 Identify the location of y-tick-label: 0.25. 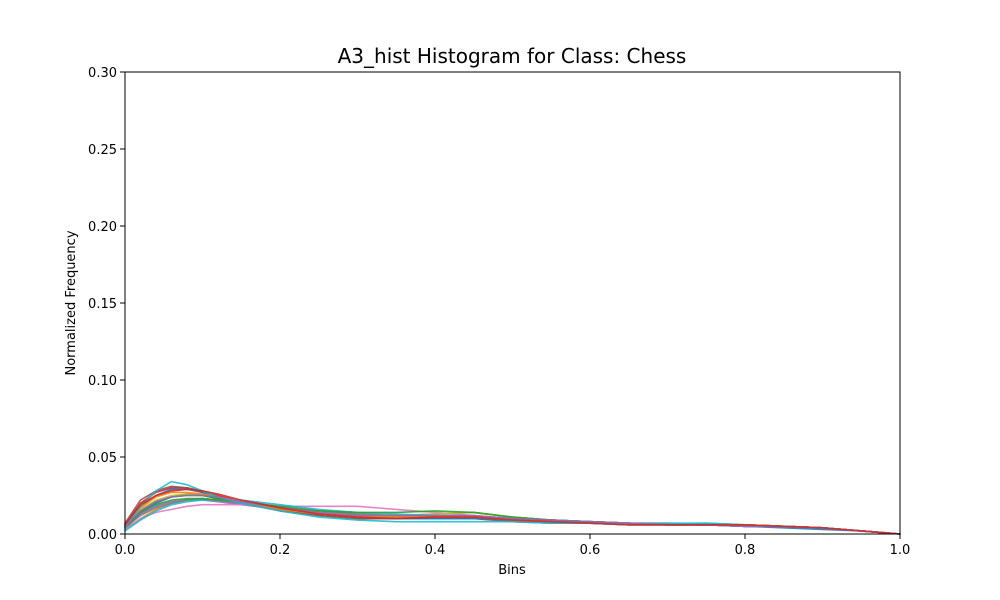
(102, 150).